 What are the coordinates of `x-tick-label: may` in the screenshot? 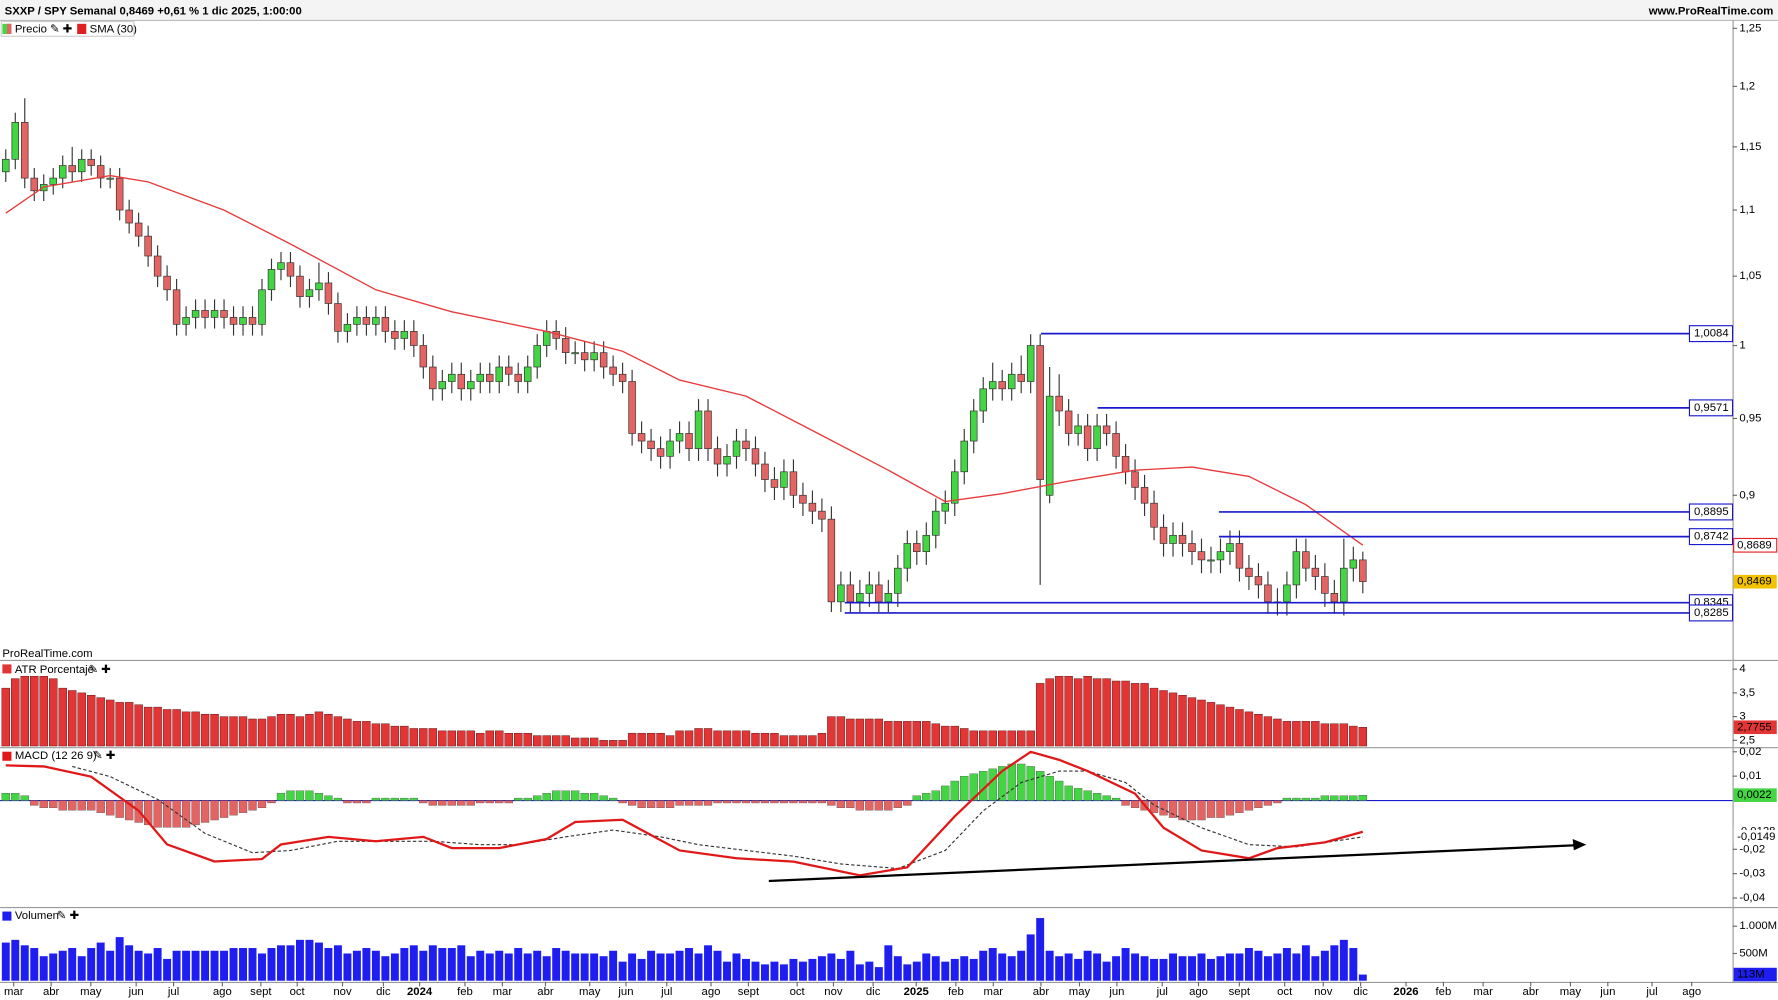 It's located at (1080, 992).